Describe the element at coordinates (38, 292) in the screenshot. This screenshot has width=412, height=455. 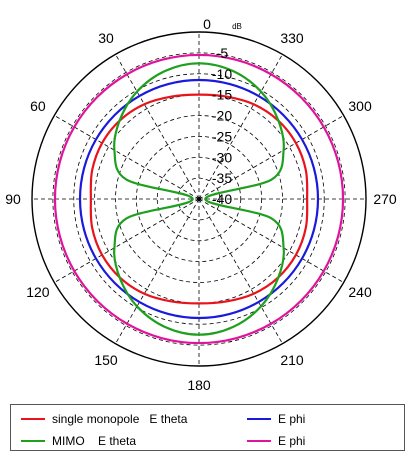
I see `angle-tick-label: 120` at that location.